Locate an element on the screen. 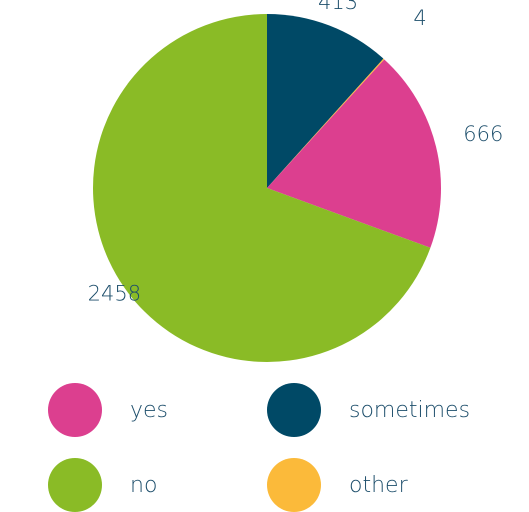  legend-label-other: other is located at coordinates (378, 485).